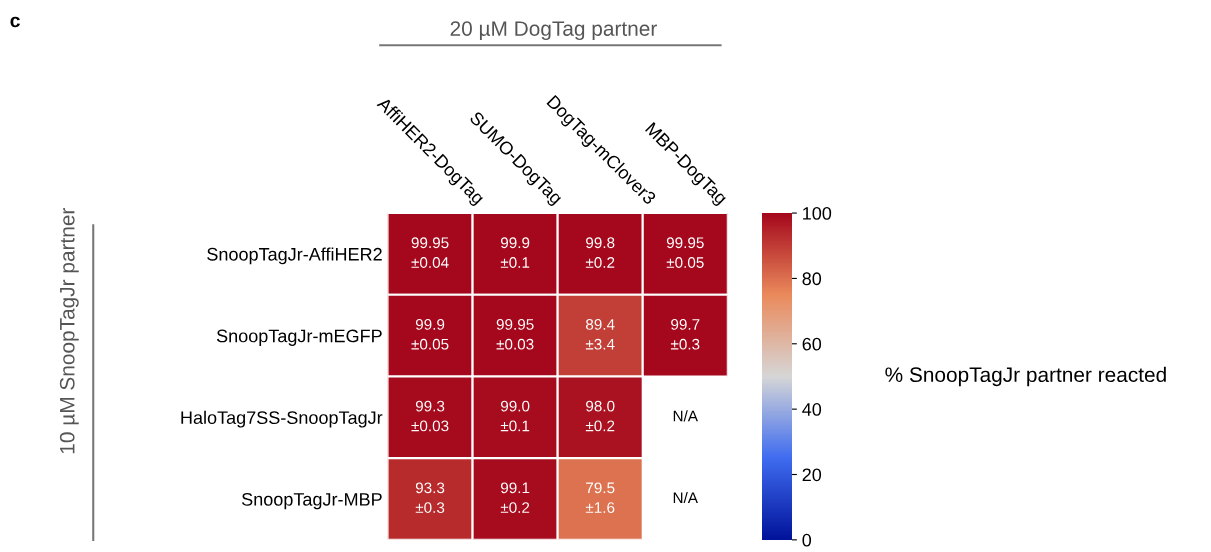 This screenshot has width=1211, height=552. Describe the element at coordinates (553, 31) in the screenshot. I see `x-axis-title: 20 µM DogTag partner` at that location.